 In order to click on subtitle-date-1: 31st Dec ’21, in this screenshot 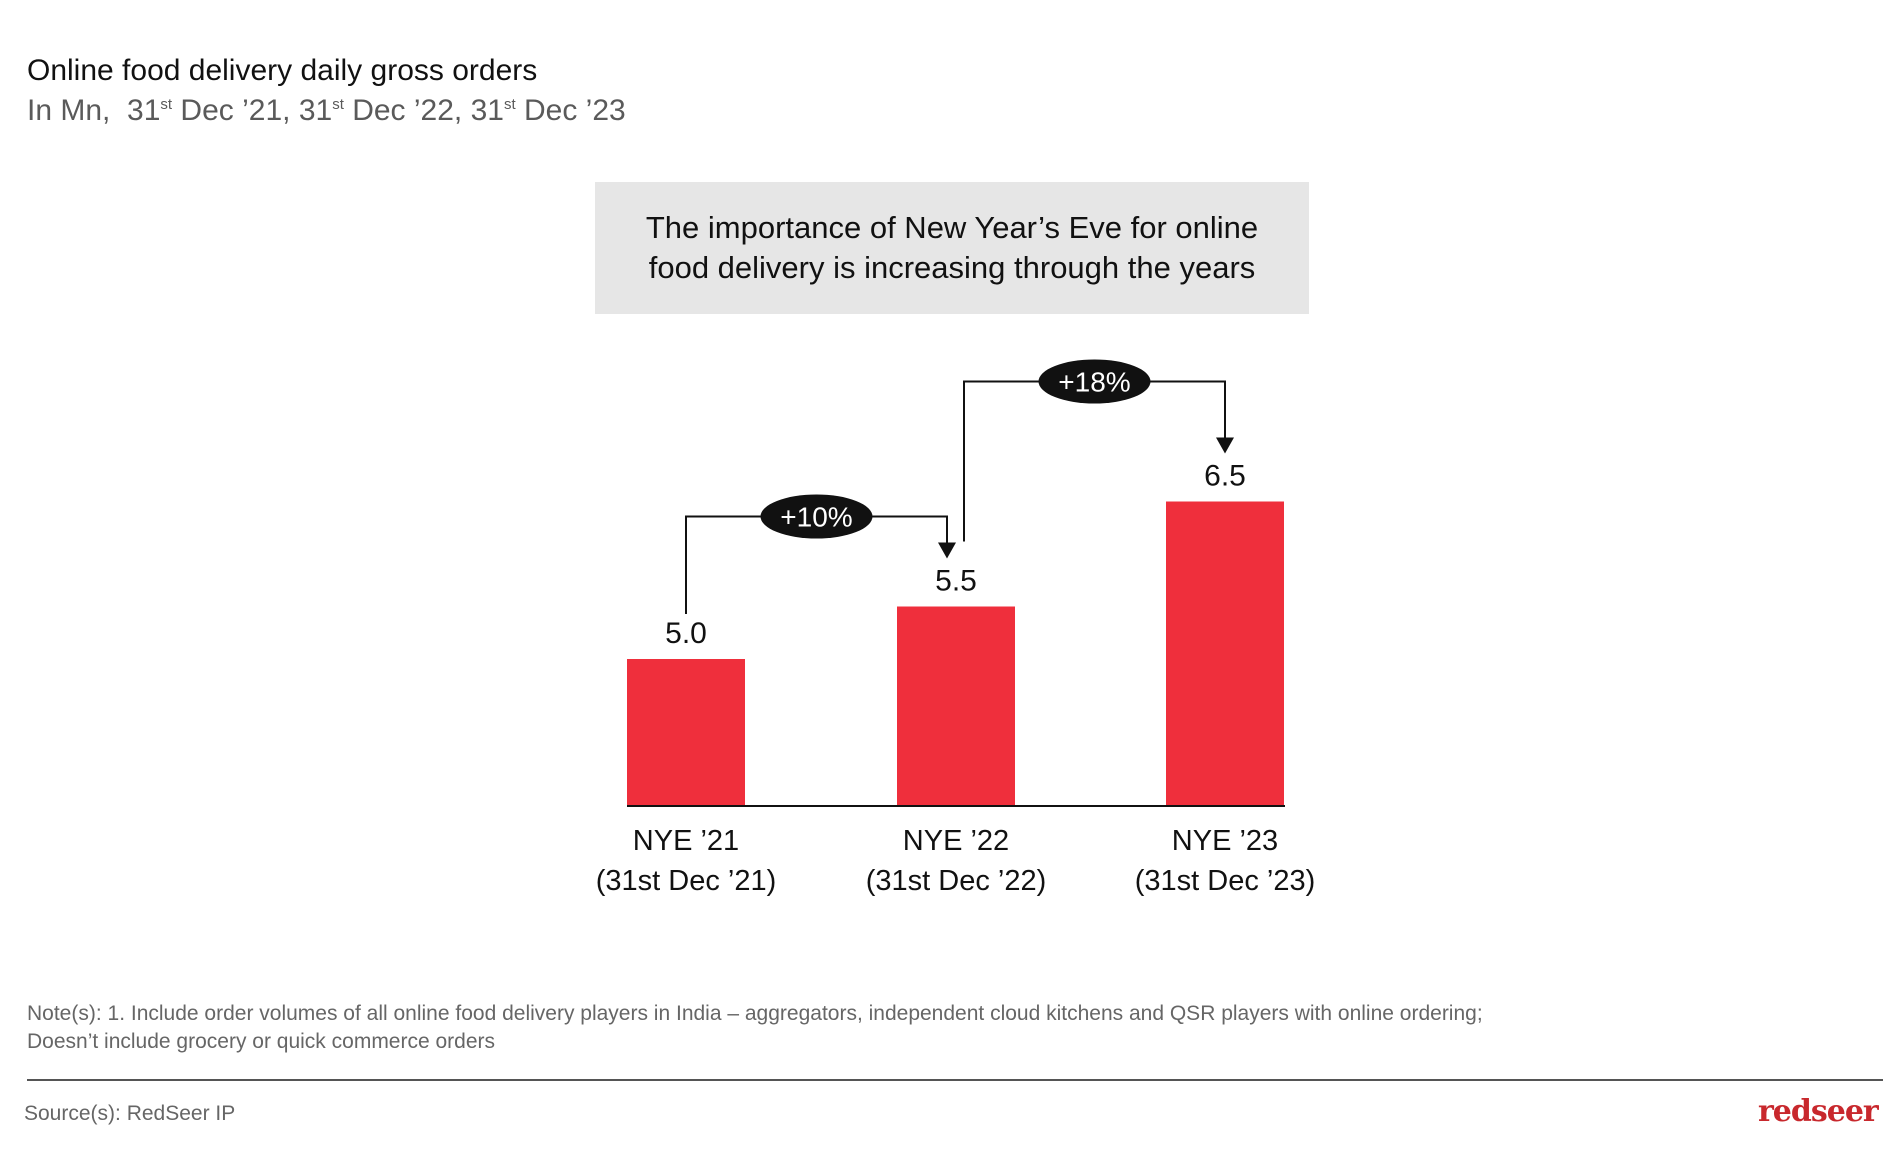, I will do `click(209, 110)`.